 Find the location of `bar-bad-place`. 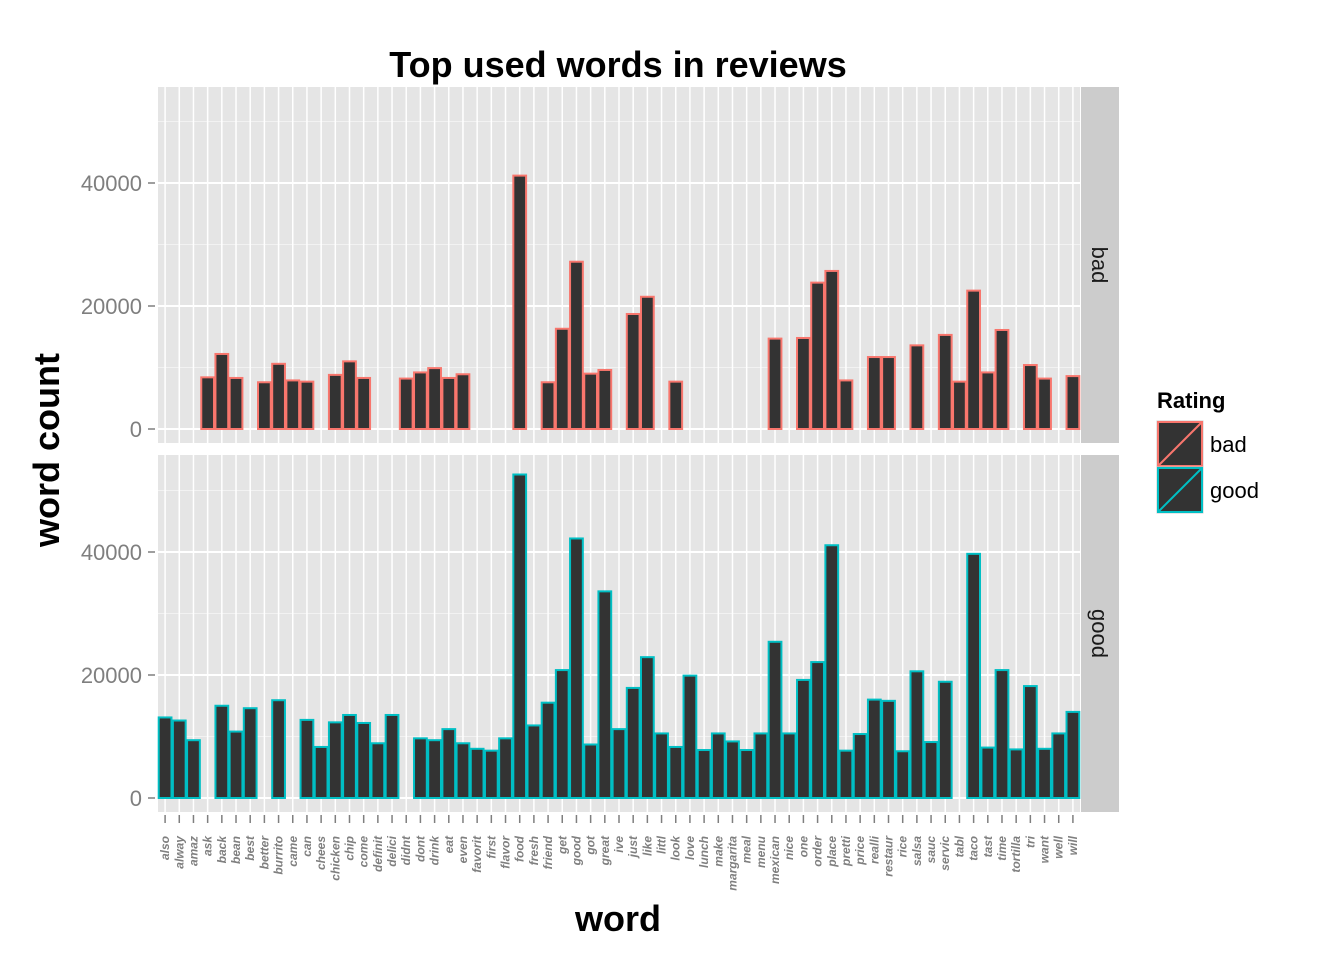

bar-bad-place is located at coordinates (832, 349).